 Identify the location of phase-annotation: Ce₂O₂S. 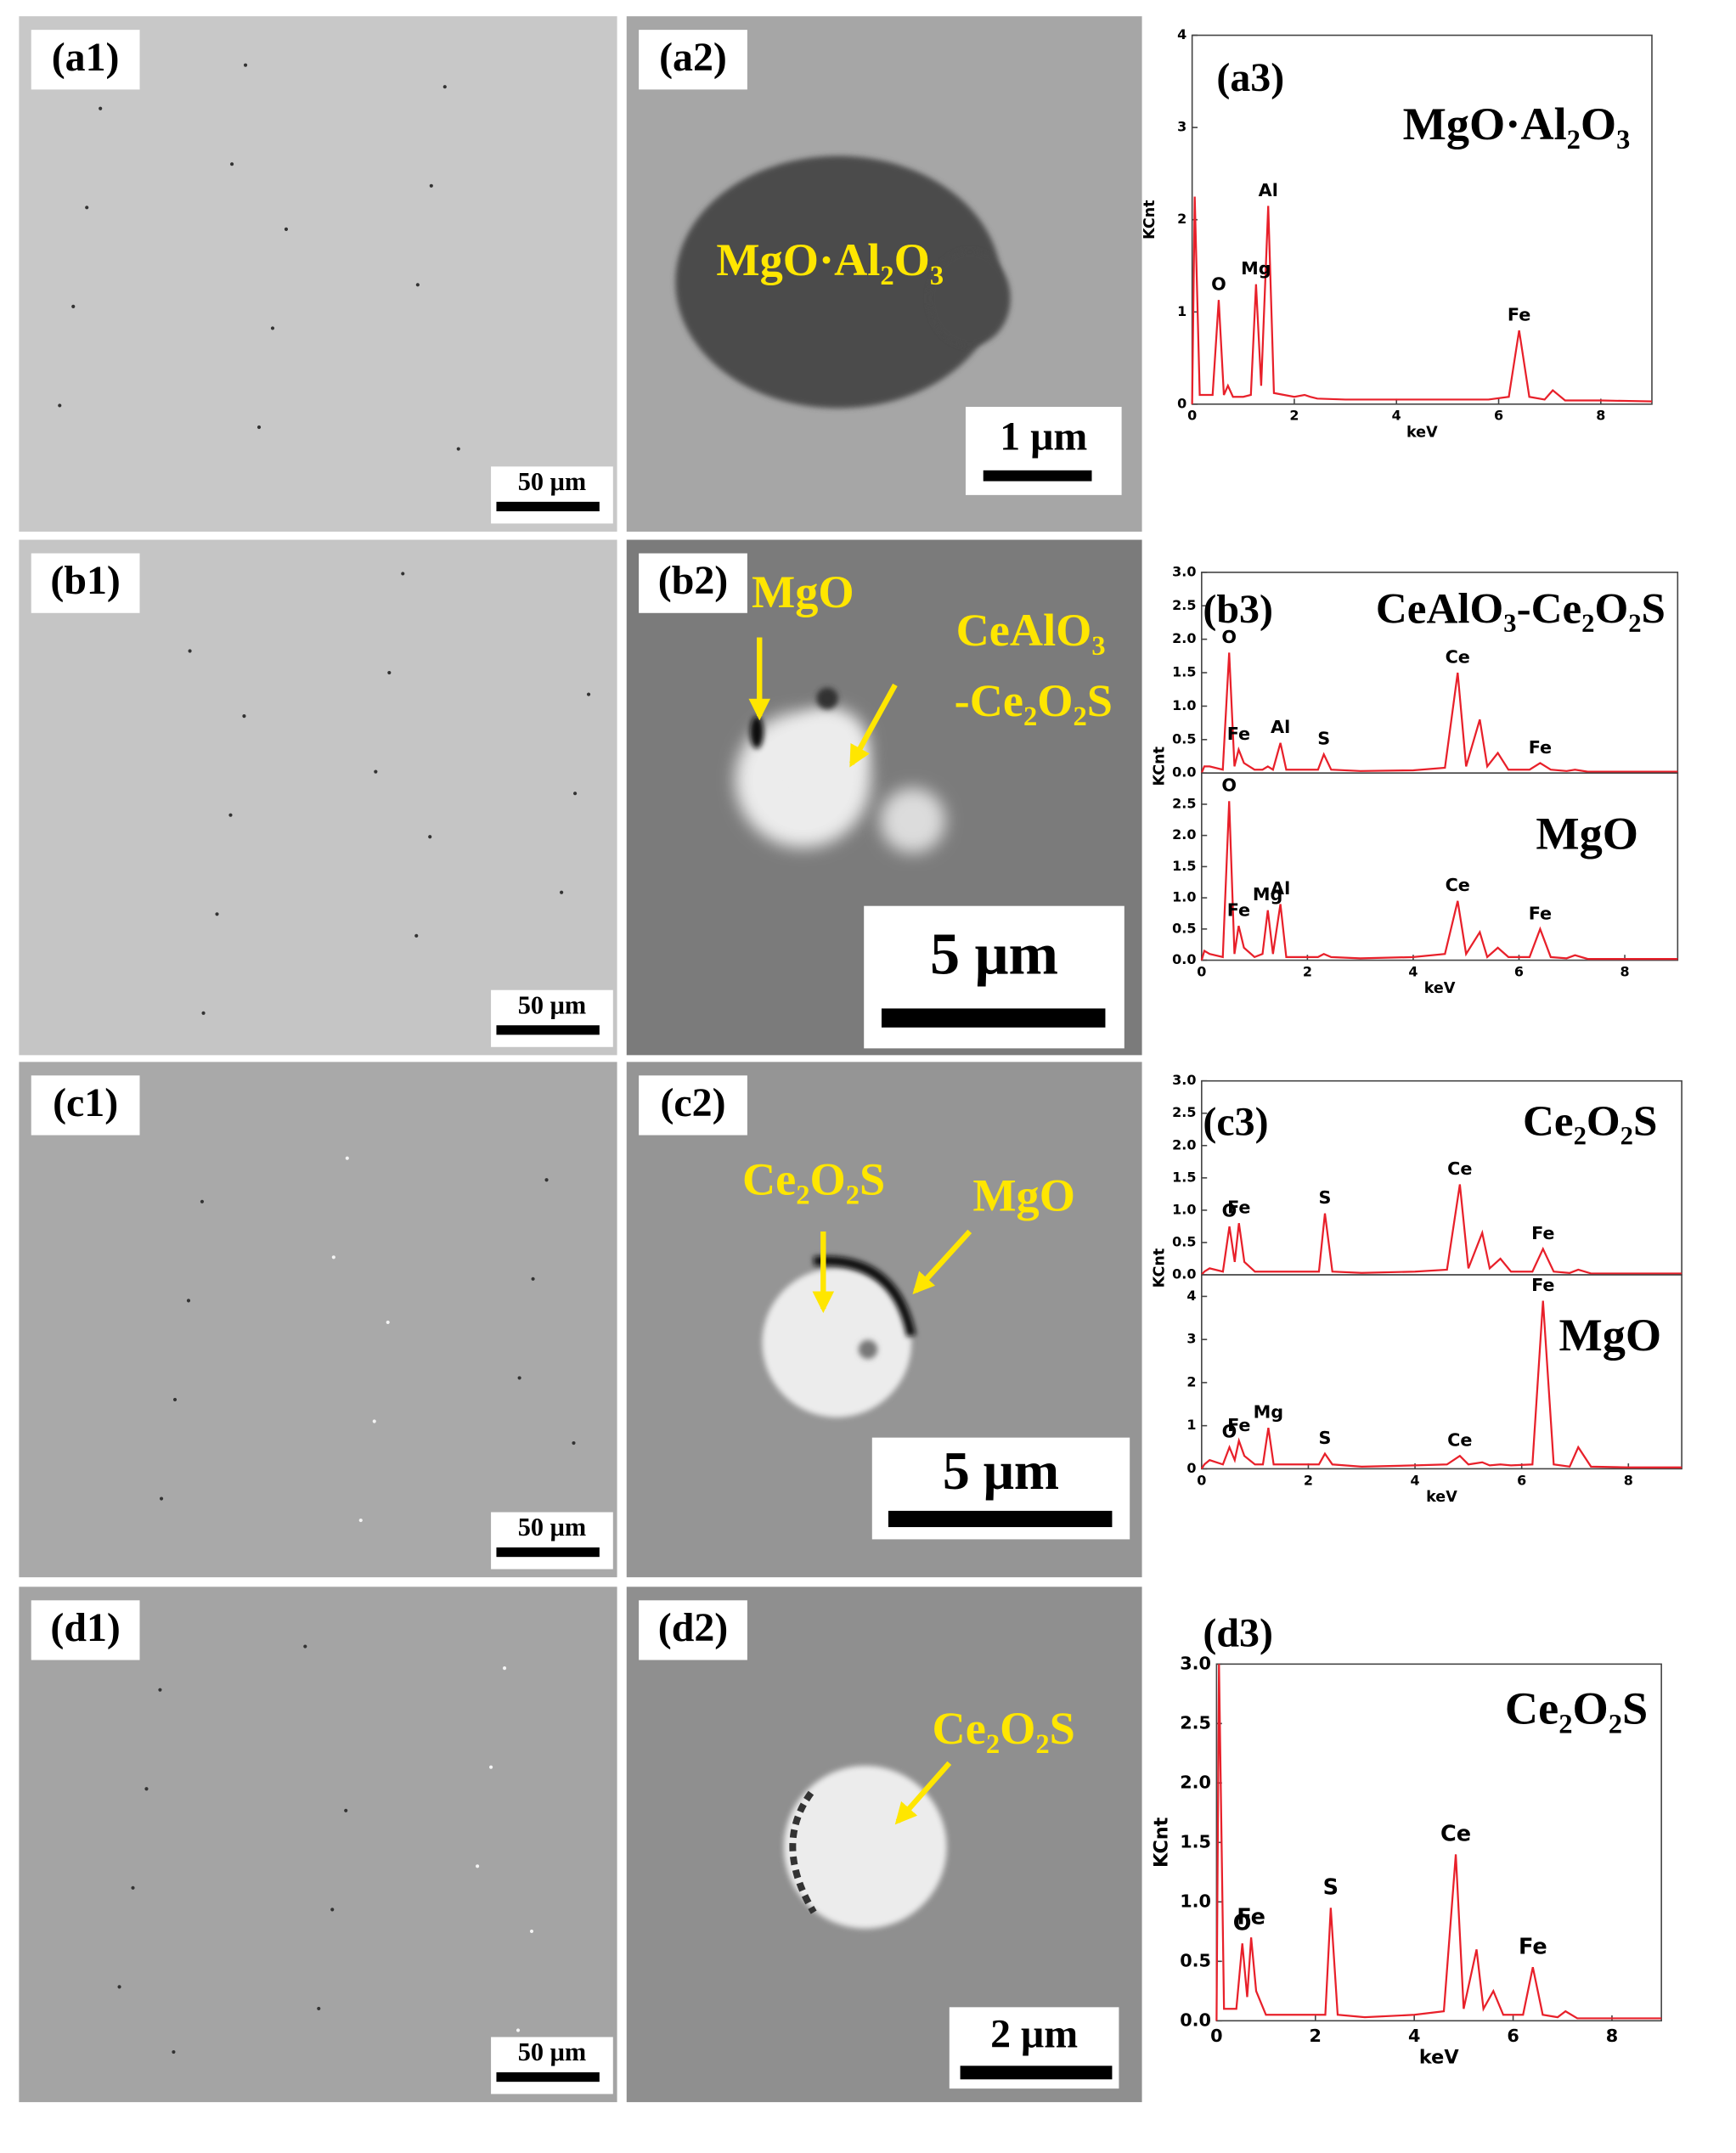
(1004, 1728).